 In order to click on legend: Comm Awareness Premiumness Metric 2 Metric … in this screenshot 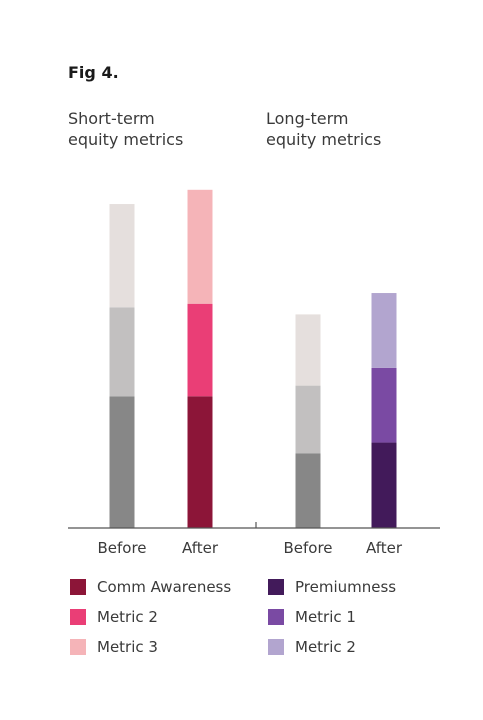, I will do `click(233, 617)`.